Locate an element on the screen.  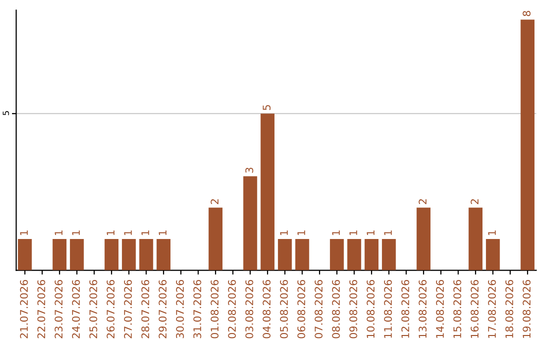
x-tick-label: 25.07.2026 is located at coordinates (93, 309).